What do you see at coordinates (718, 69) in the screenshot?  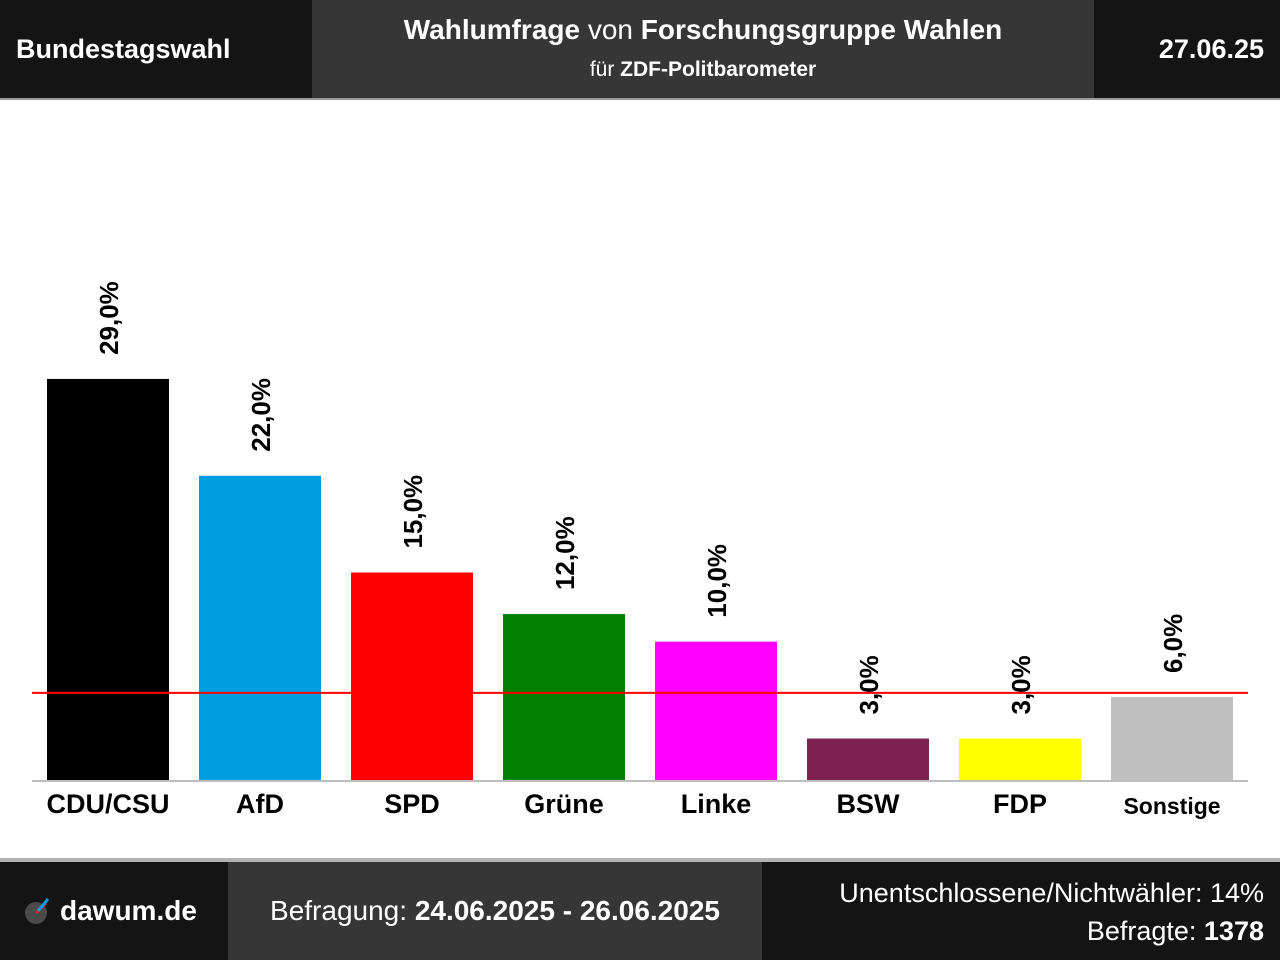 I see `client-name: ZDF-Politbarometer` at bounding box center [718, 69].